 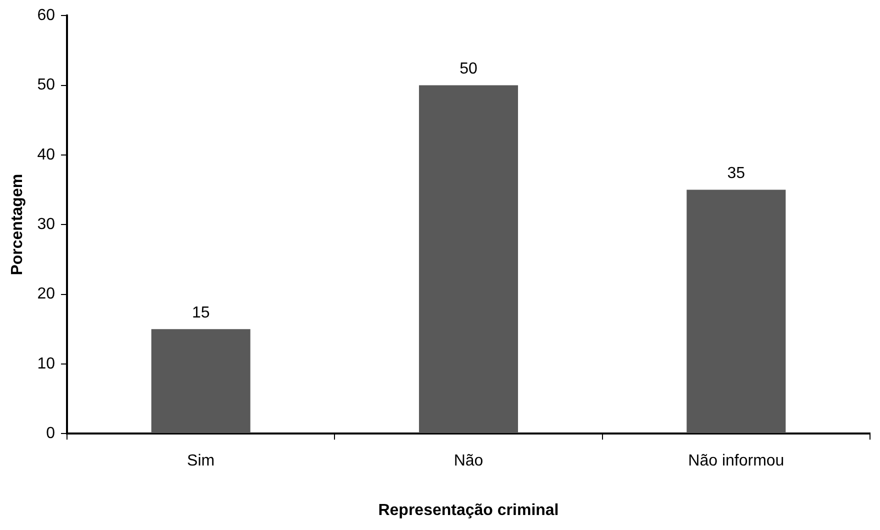 What do you see at coordinates (46, 15) in the screenshot?
I see `y-tick-label: 60` at bounding box center [46, 15].